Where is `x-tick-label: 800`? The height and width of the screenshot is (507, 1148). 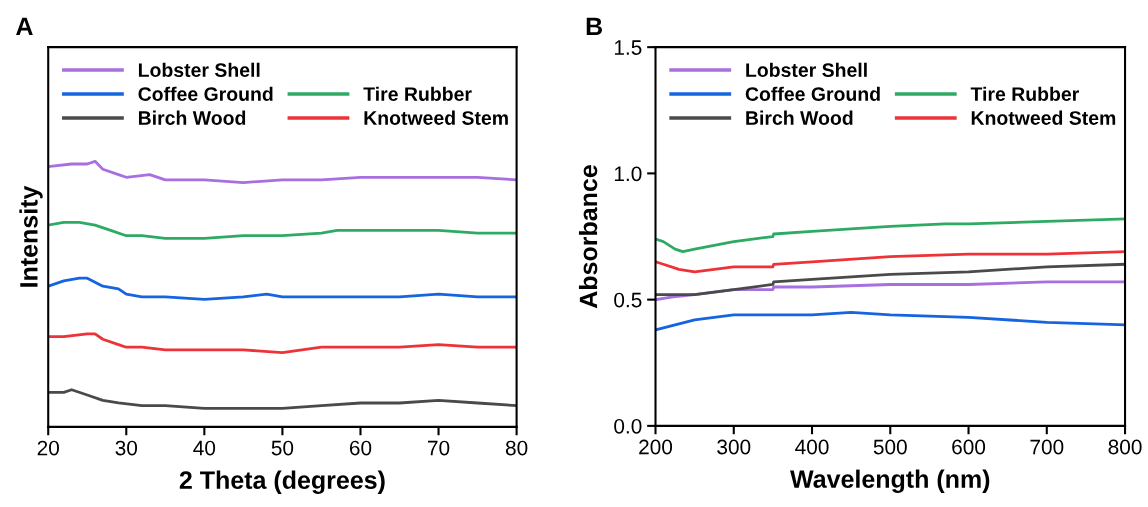
x-tick-label: 800 is located at coordinates (1125, 447).